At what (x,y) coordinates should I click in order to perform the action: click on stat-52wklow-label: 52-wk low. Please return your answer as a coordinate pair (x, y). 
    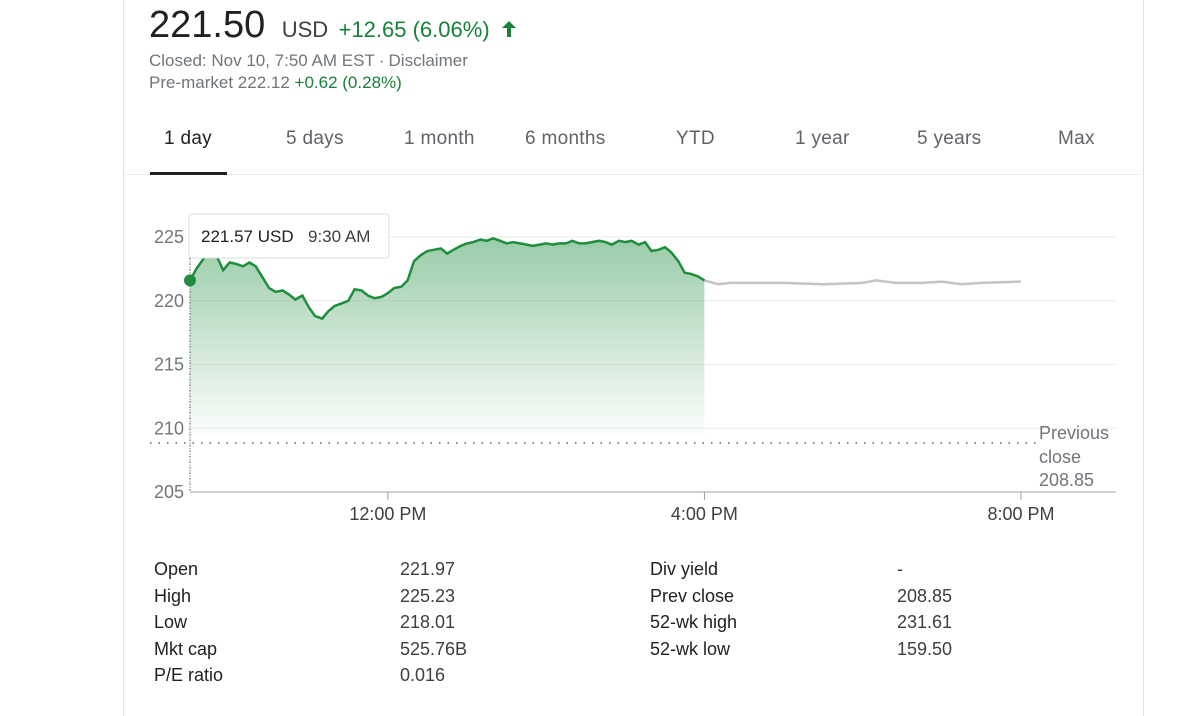
    Looking at the image, I should click on (690, 648).